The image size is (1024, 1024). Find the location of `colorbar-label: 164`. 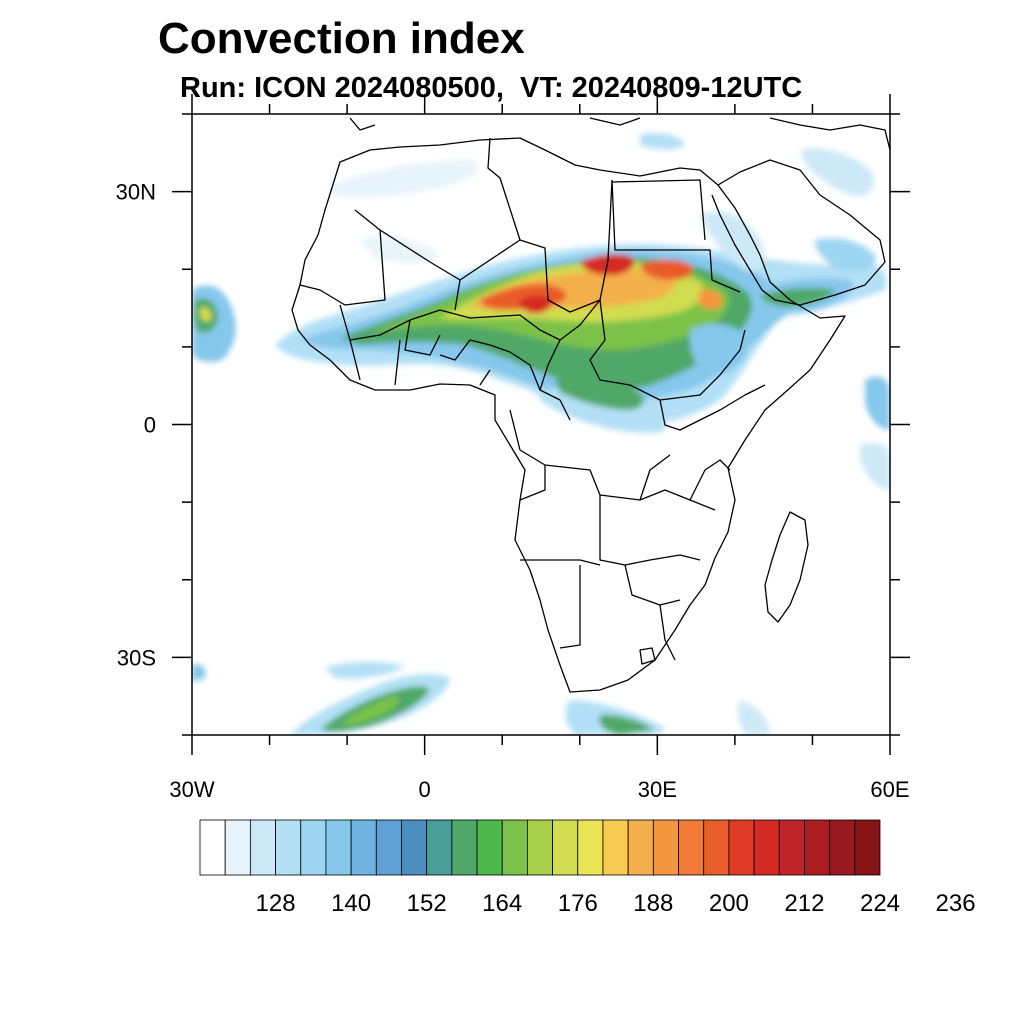

colorbar-label: 164 is located at coordinates (502, 903).